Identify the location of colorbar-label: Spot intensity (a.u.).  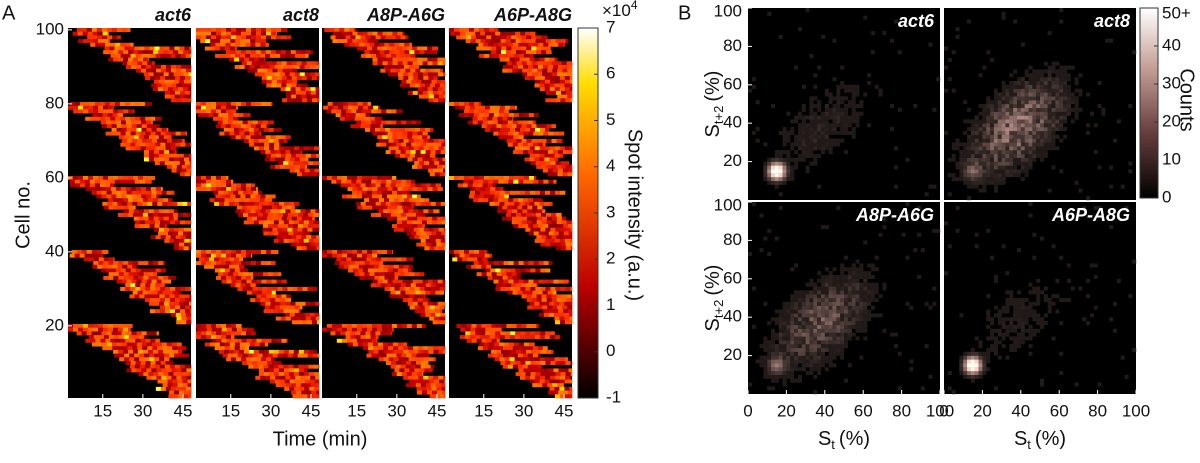
(635, 215).